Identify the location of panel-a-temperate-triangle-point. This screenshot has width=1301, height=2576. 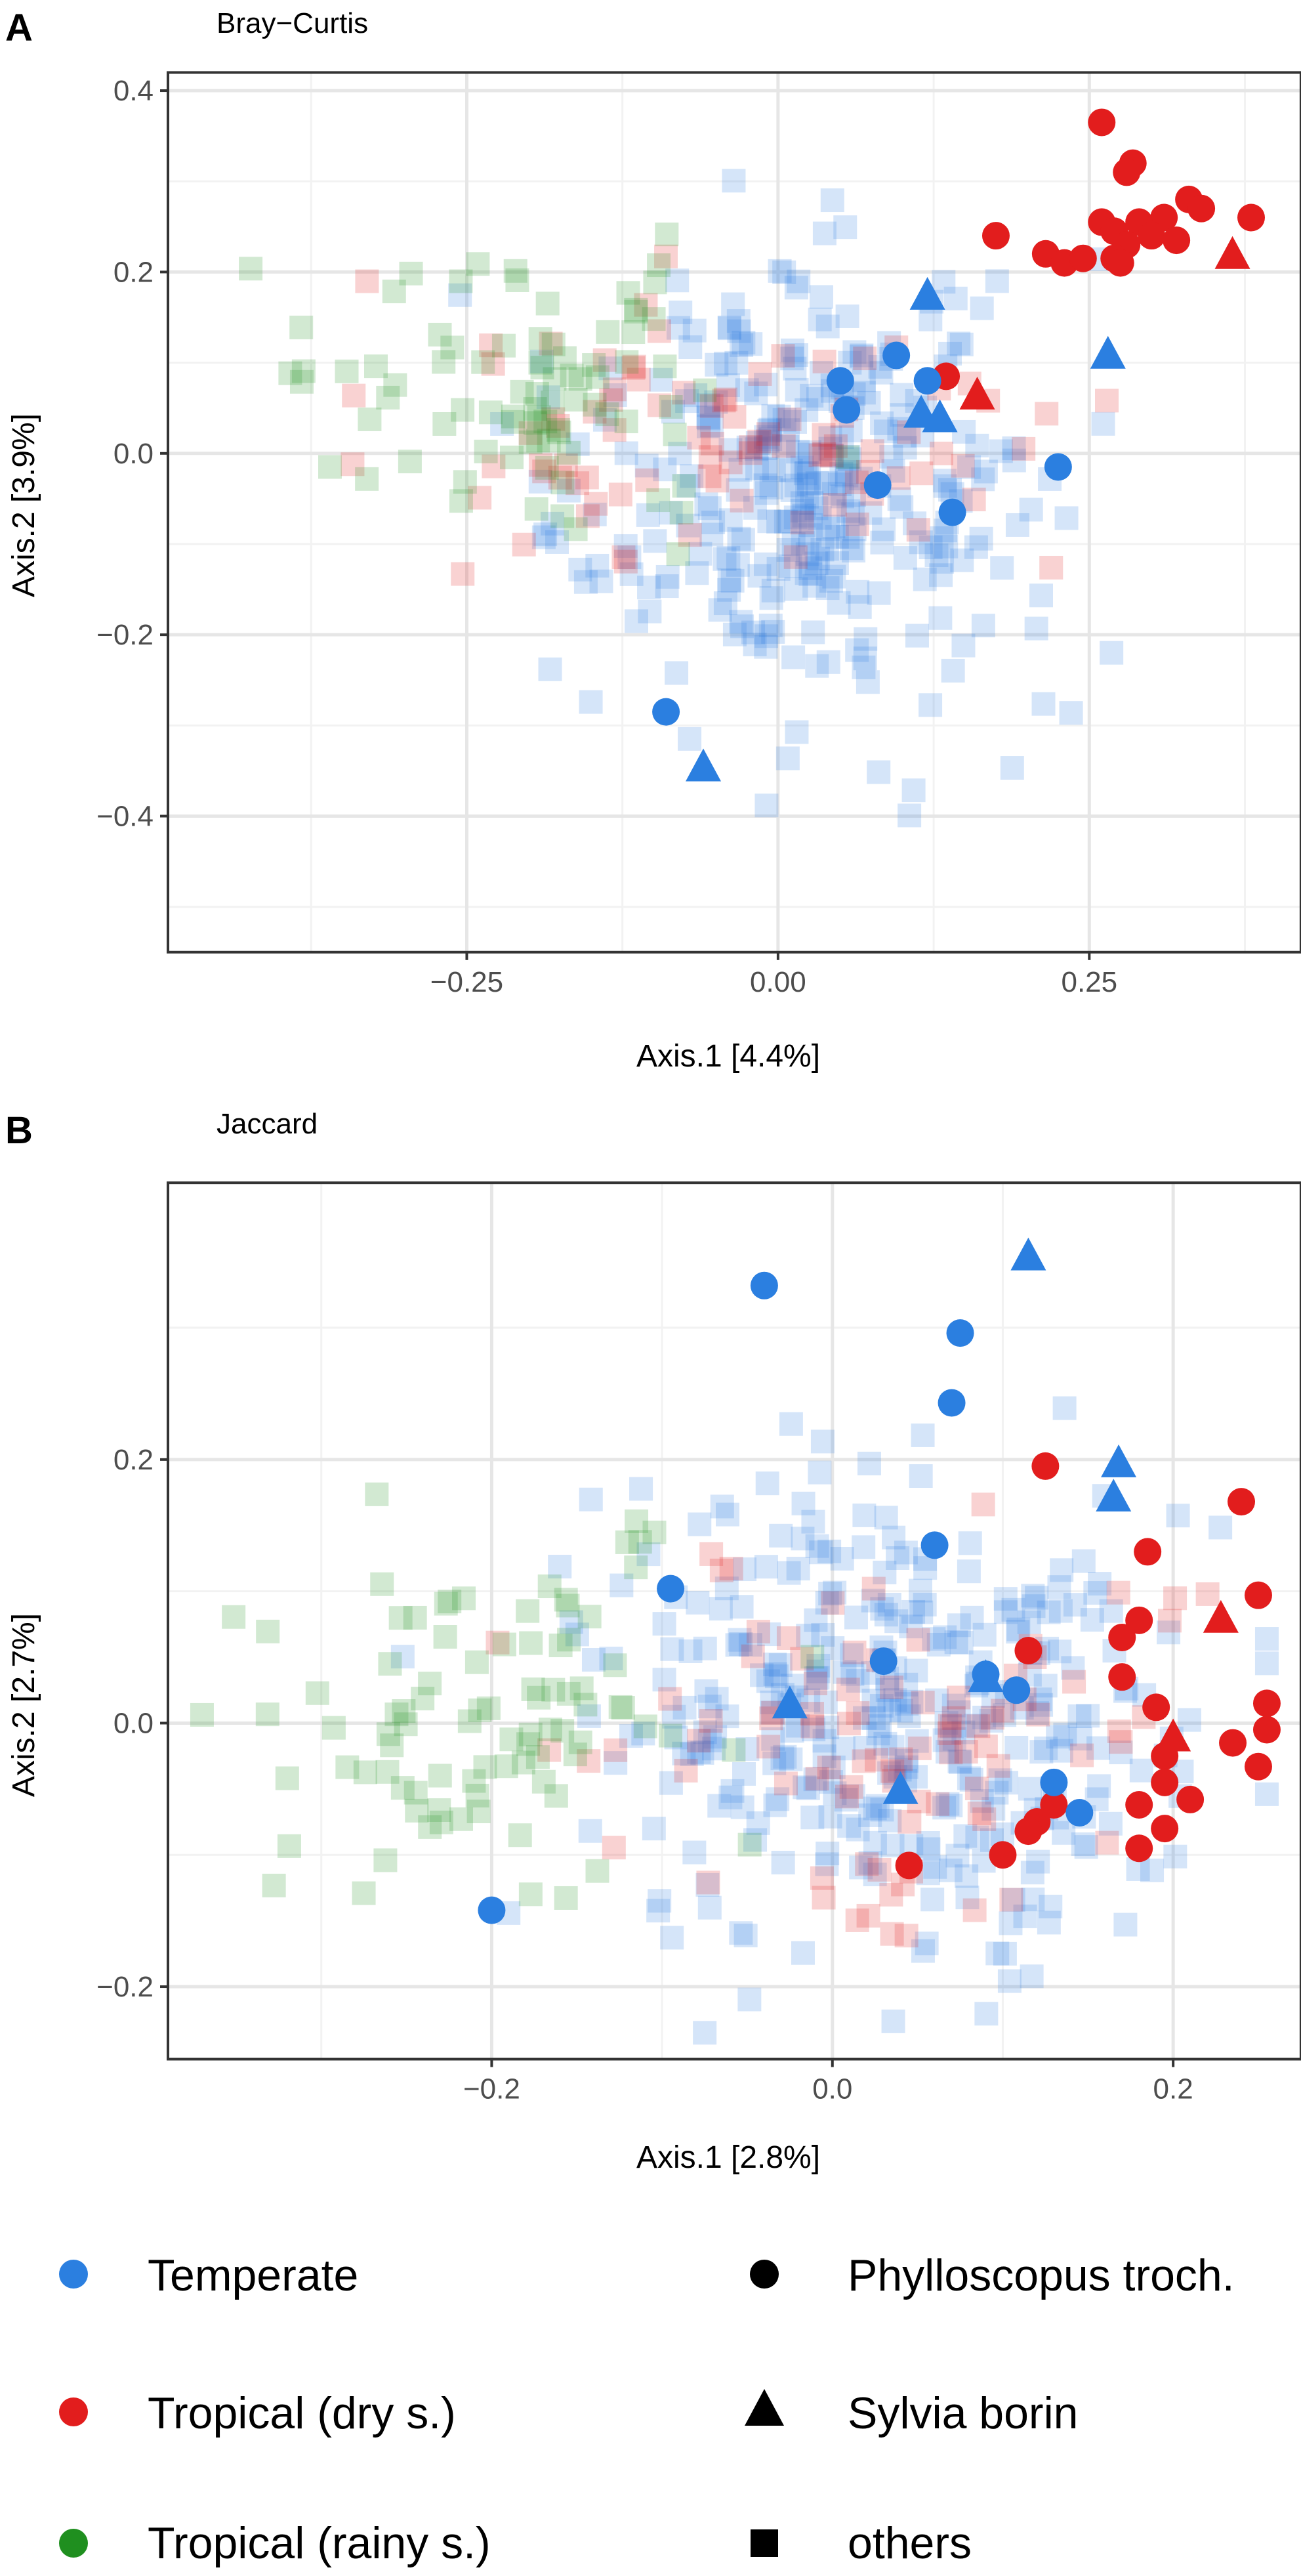
(1108, 352).